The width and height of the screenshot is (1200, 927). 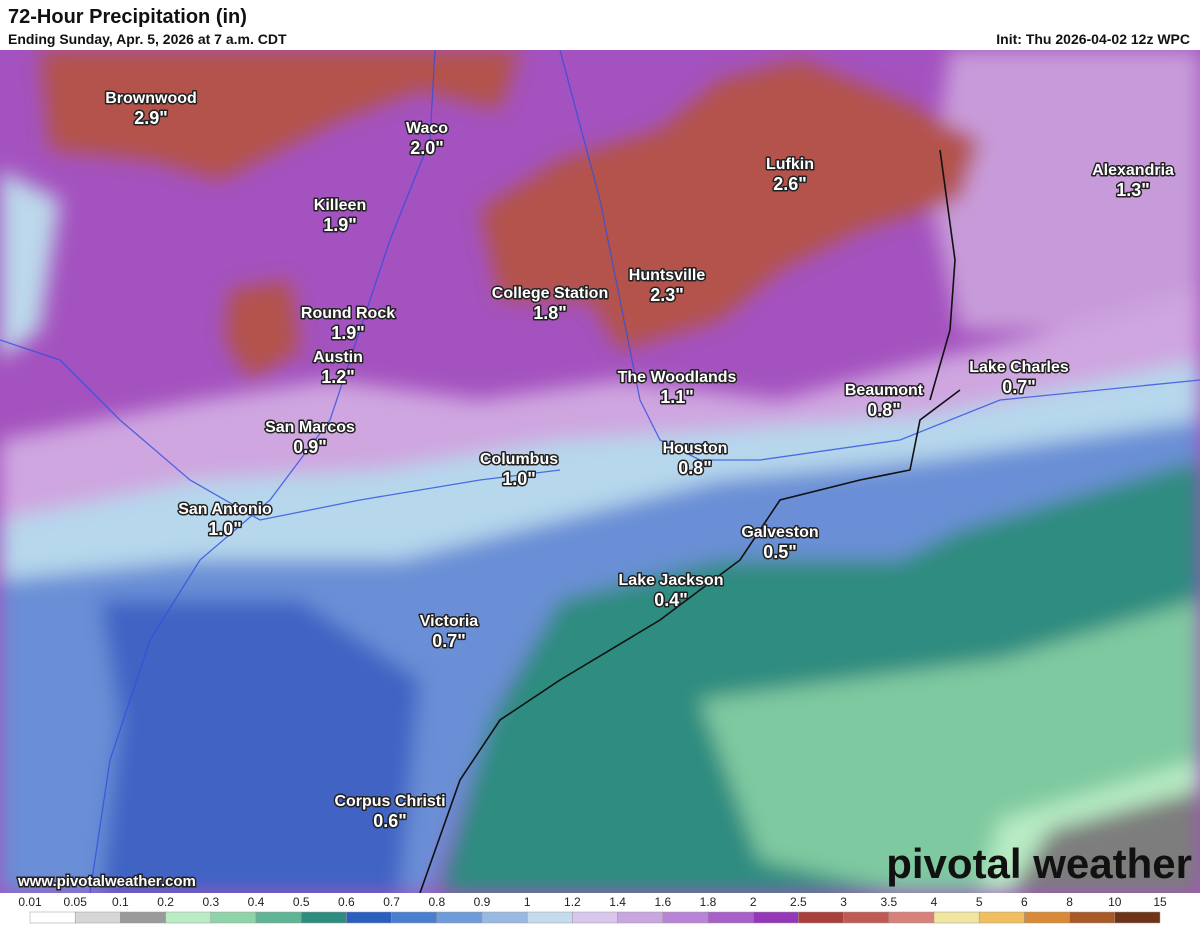 I want to click on brand: pivotal weather, so click(x=1039, y=863).